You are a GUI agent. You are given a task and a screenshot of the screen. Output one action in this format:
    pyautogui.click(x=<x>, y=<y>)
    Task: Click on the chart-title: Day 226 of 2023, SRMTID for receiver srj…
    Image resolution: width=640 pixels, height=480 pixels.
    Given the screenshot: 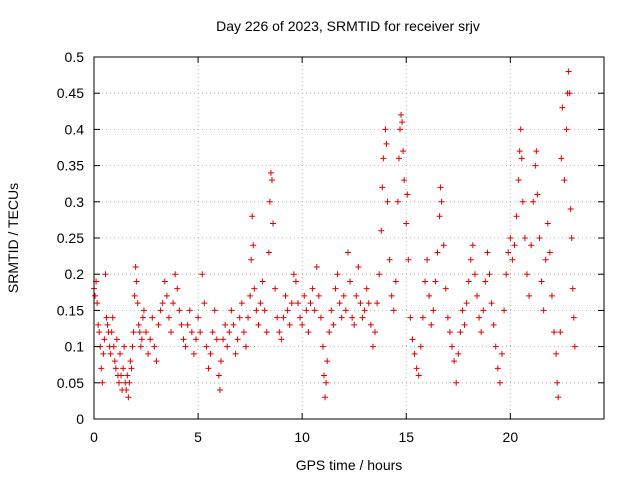 What is the action you would take?
    pyautogui.click(x=348, y=26)
    